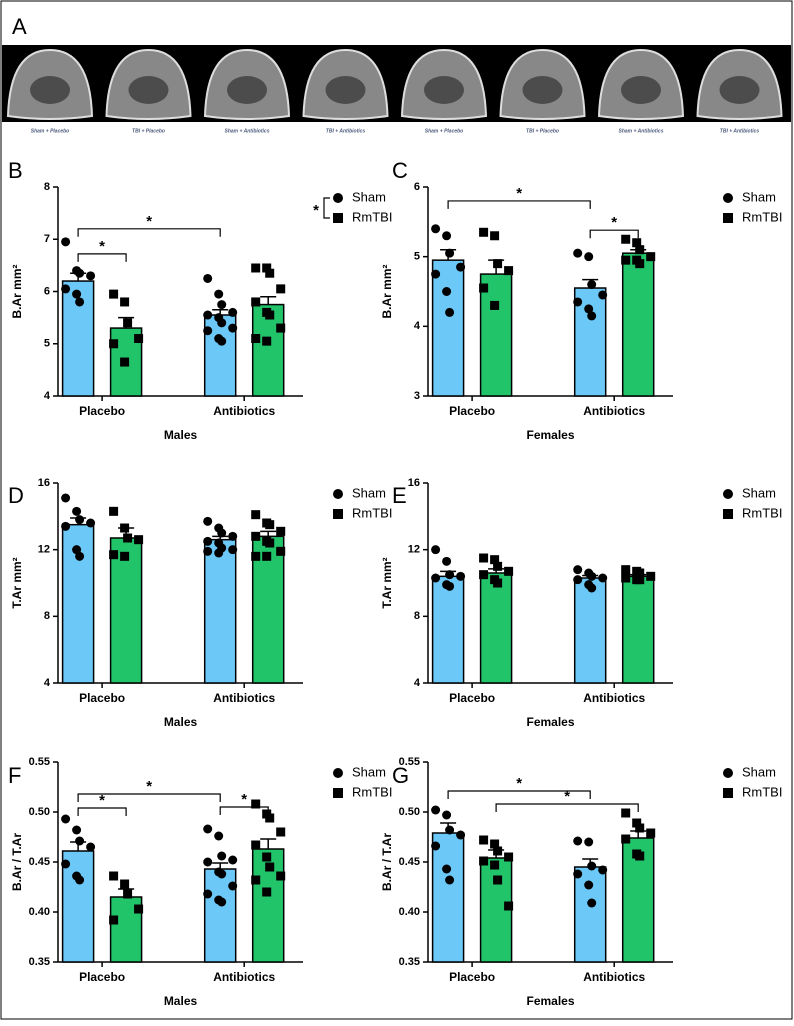 Image resolution: width=794 pixels, height=1026 pixels. What do you see at coordinates (44, 550) in the screenshot?
I see `y-tick-label: 12` at bounding box center [44, 550].